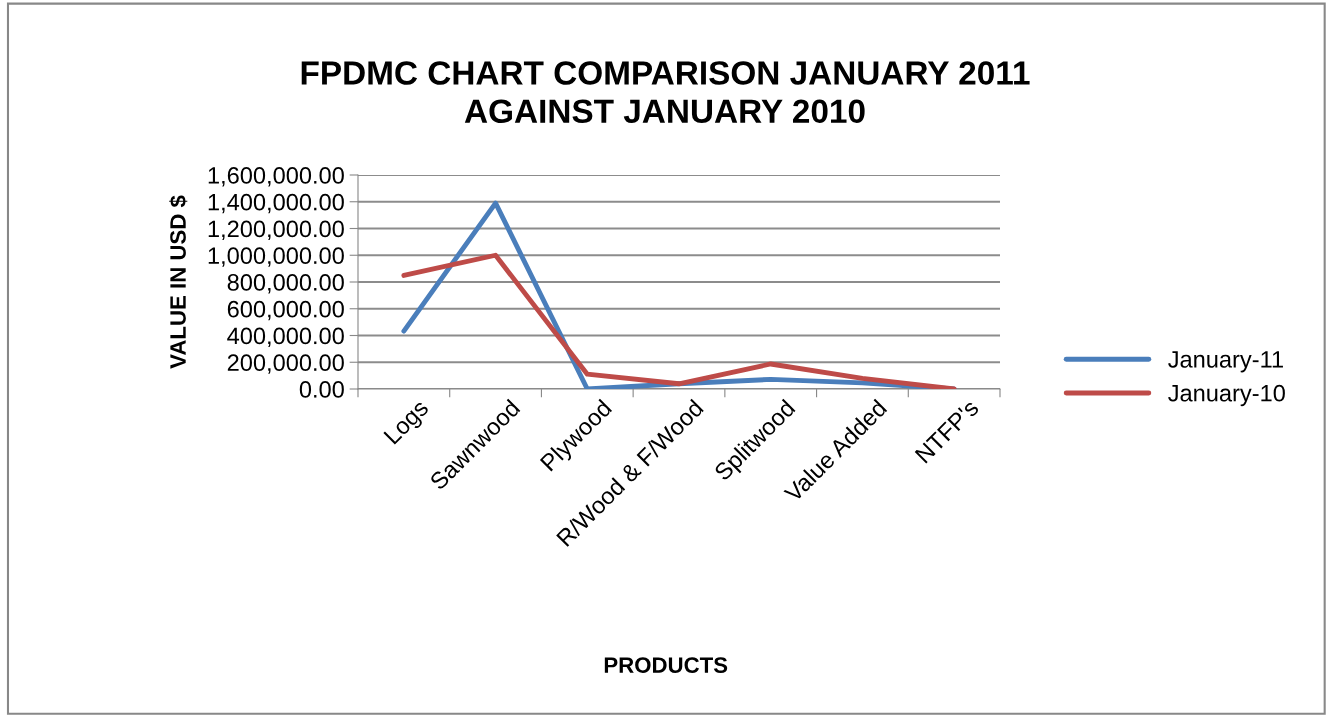 The image size is (1330, 721). I want to click on chart-title: FPDMC CHART COMPARISON JANUARY 2011 AGAINST JANUARY 2010, so click(665, 92).